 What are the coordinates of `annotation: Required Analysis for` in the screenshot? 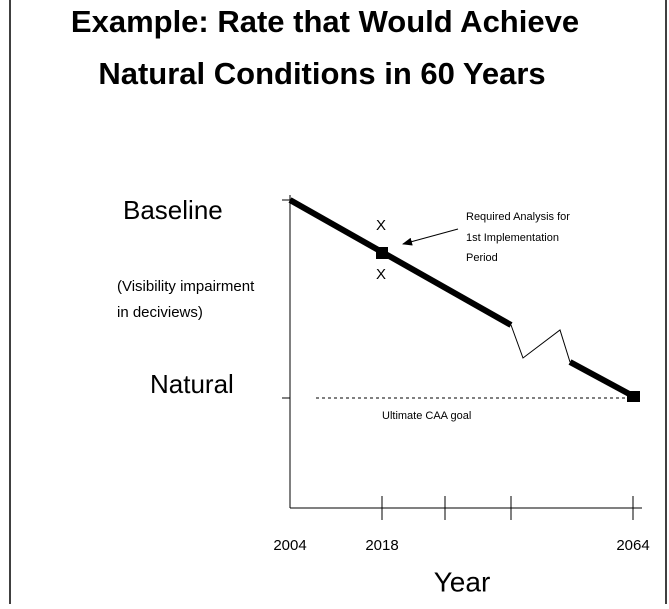 It's located at (518, 217).